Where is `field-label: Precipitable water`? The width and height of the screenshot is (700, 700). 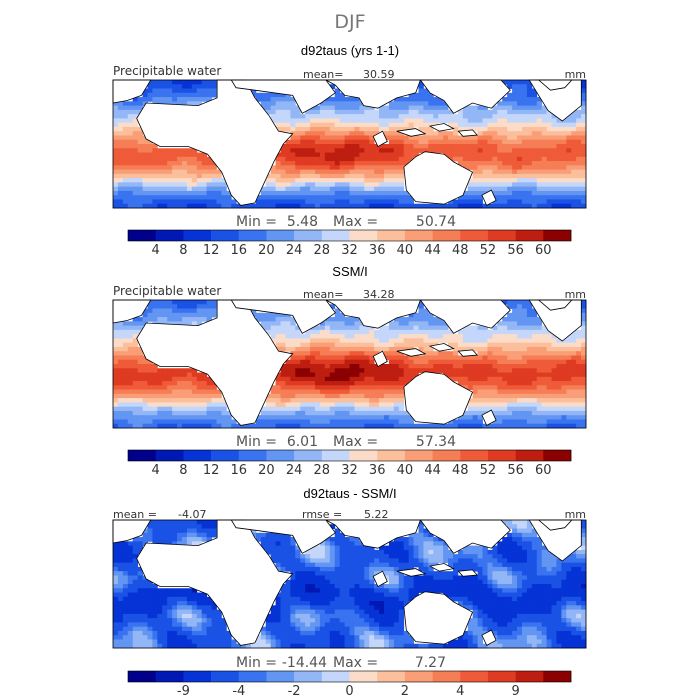 field-label: Precipitable water is located at coordinates (167, 71).